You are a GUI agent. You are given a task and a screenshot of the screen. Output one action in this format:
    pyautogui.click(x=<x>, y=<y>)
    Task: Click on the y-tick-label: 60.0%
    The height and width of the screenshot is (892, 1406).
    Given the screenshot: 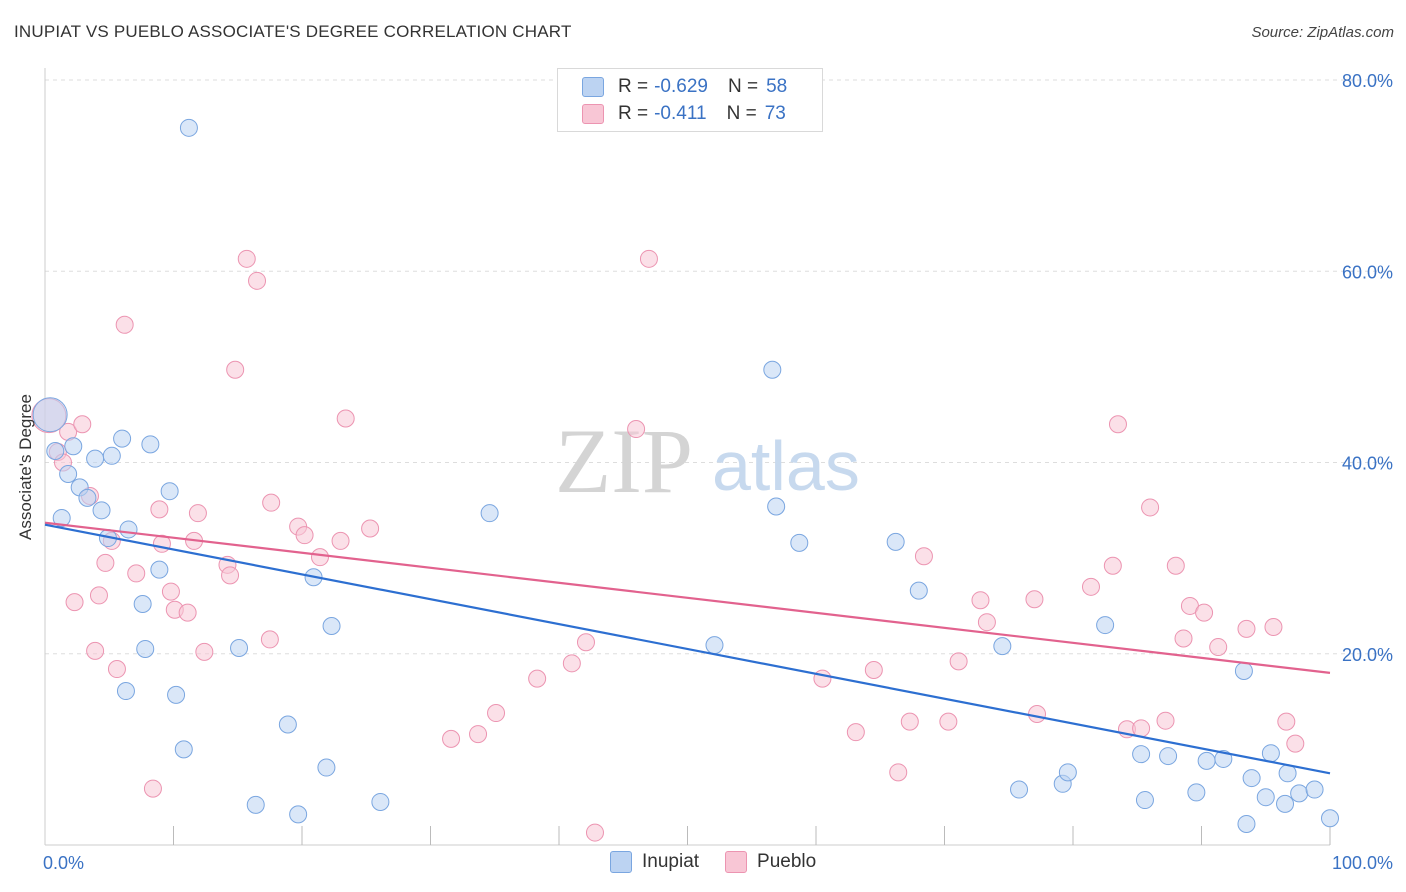 What is the action you would take?
    pyautogui.click(x=1367, y=272)
    